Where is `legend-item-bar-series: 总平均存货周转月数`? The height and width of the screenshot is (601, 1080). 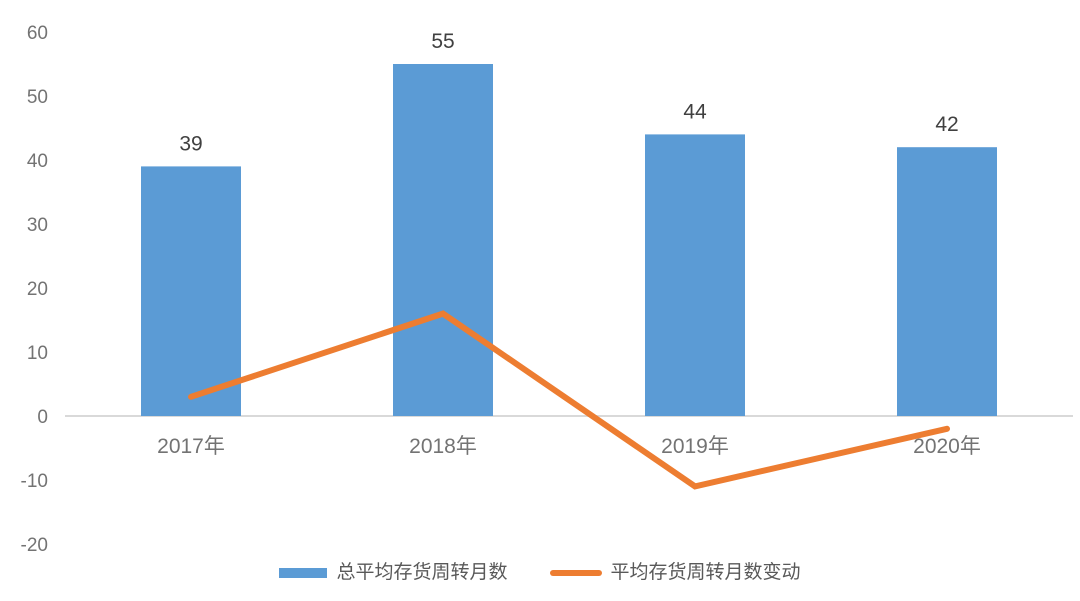 legend-item-bar-series: 总平均存货周转月数 is located at coordinates (393, 573).